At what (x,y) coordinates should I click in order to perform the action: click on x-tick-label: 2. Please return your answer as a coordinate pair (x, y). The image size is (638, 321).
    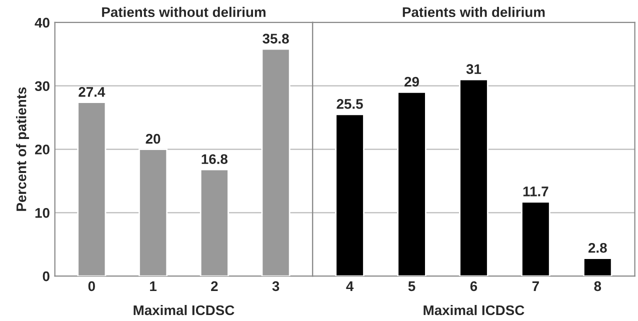
    Looking at the image, I should click on (214, 286).